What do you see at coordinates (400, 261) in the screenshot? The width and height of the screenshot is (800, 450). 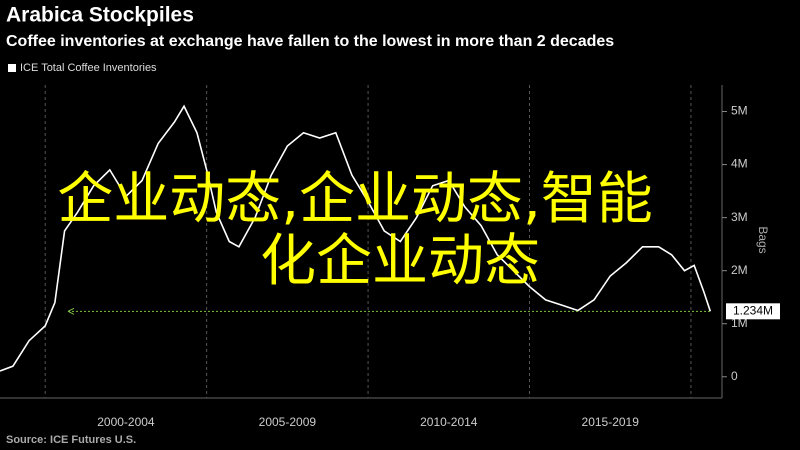 I see `overlay-text: 化企业动态` at bounding box center [400, 261].